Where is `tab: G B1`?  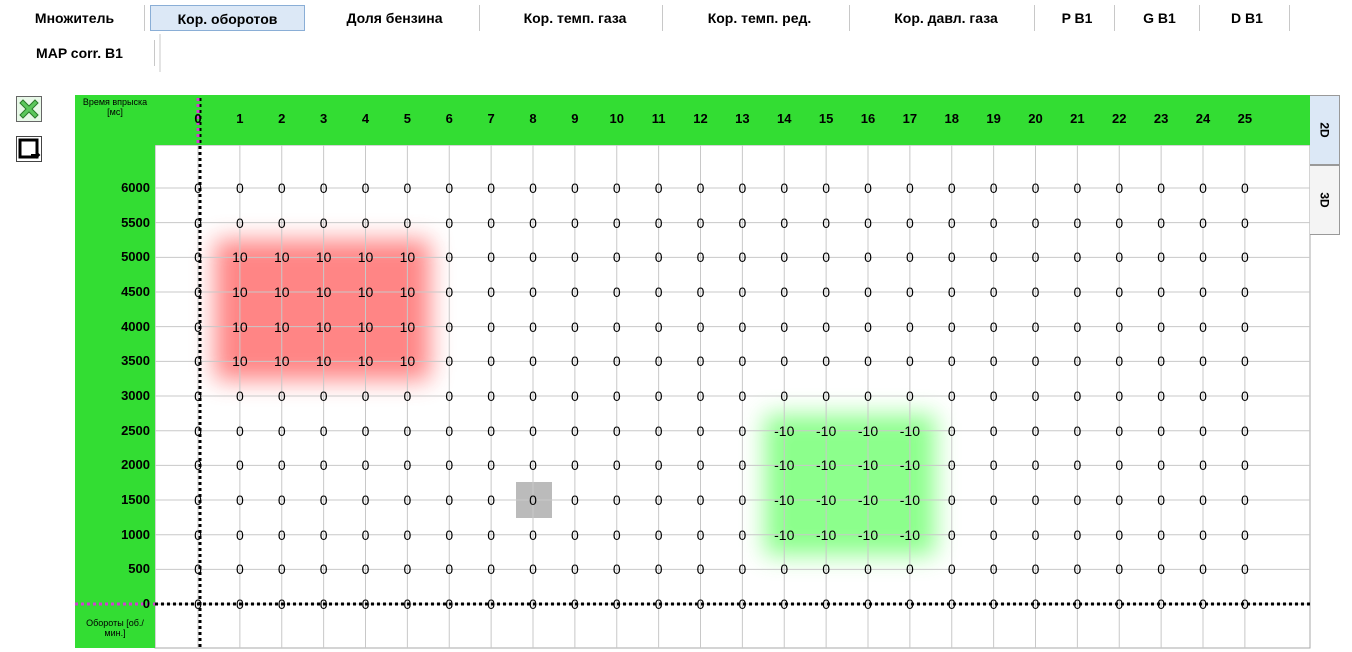
tab: G B1 is located at coordinates (1160, 18).